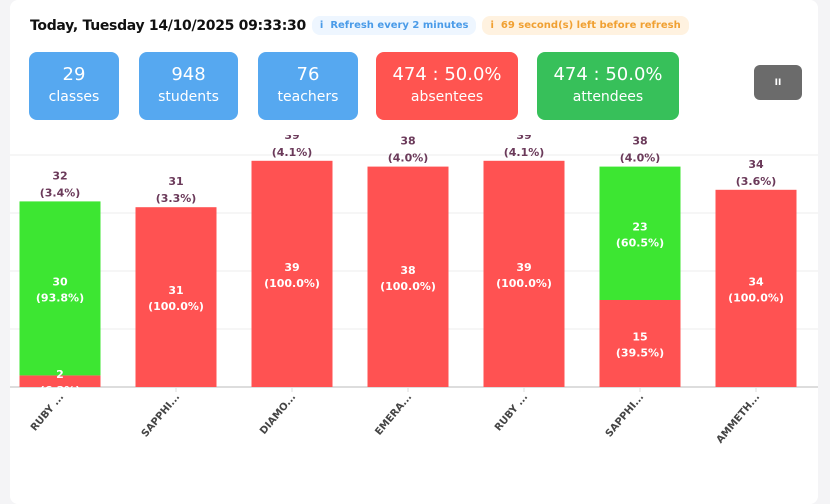 Image resolution: width=830 pixels, height=504 pixels. I want to click on stat-value: 948, so click(188, 74).